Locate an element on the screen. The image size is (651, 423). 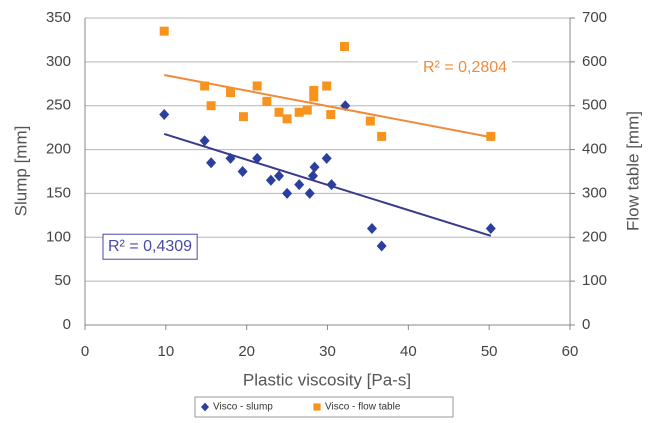
y-axis-title: Slump [mm] is located at coordinates (20, 171).